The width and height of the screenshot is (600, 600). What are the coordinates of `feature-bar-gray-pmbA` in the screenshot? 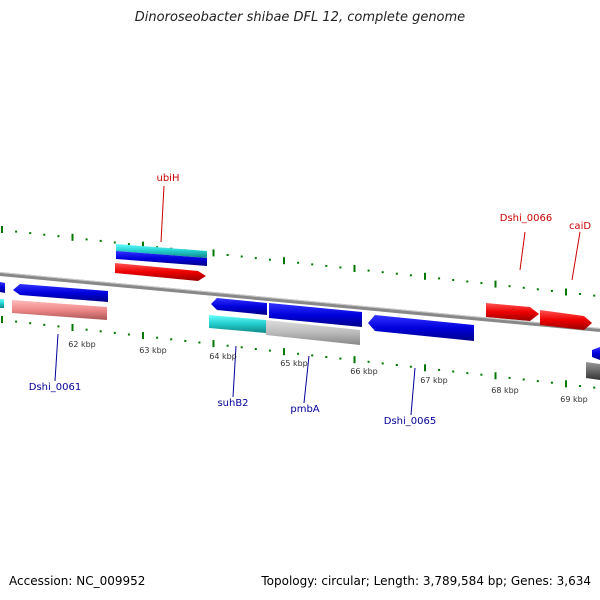 It's located at (313, 332).